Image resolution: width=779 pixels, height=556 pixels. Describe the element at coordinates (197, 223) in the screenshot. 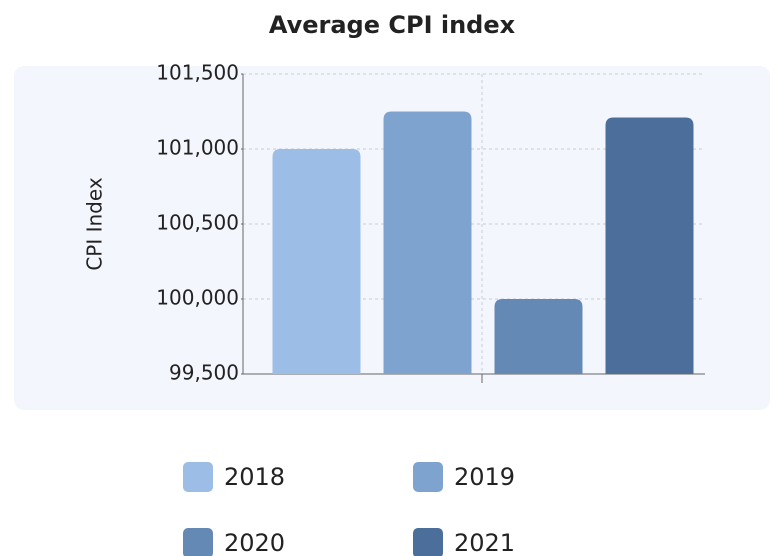

I see `y-tick-label: 100,500` at that location.